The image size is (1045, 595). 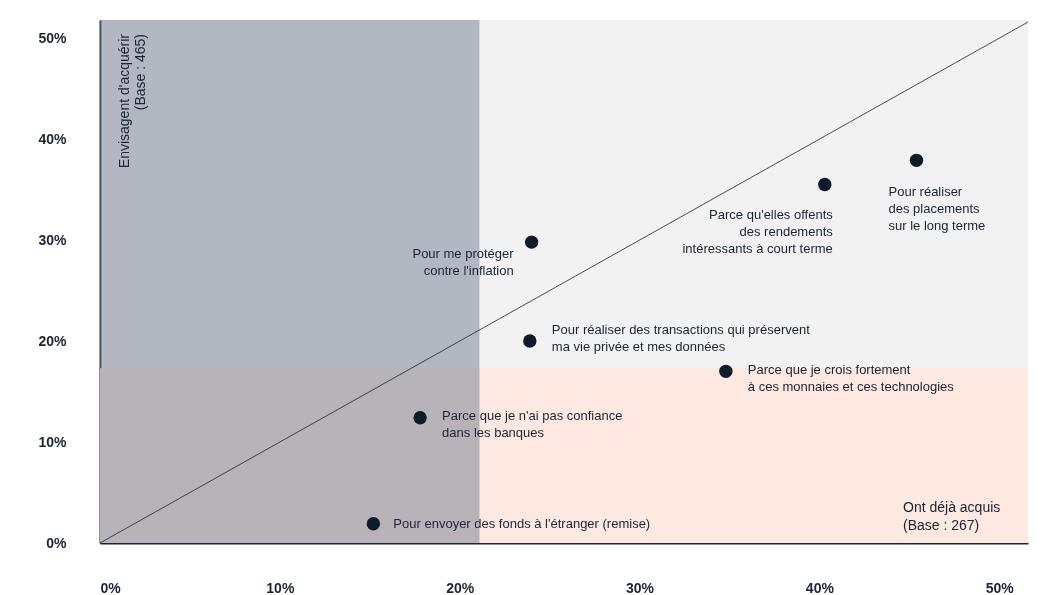 I want to click on y-tick-label: 20%, so click(x=53, y=340).